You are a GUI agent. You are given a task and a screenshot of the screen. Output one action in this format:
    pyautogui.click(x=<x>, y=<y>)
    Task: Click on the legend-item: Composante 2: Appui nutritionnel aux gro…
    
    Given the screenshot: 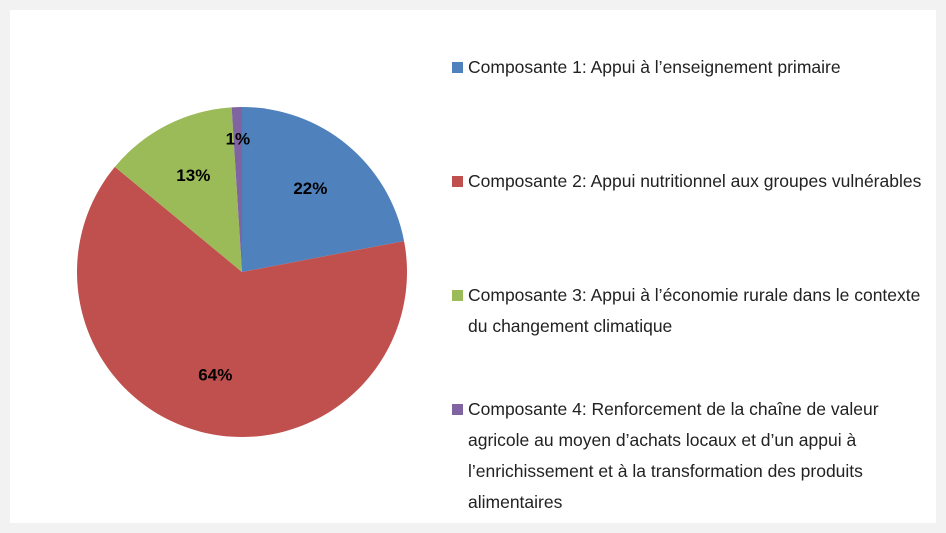 What is the action you would take?
    pyautogui.click(x=687, y=223)
    